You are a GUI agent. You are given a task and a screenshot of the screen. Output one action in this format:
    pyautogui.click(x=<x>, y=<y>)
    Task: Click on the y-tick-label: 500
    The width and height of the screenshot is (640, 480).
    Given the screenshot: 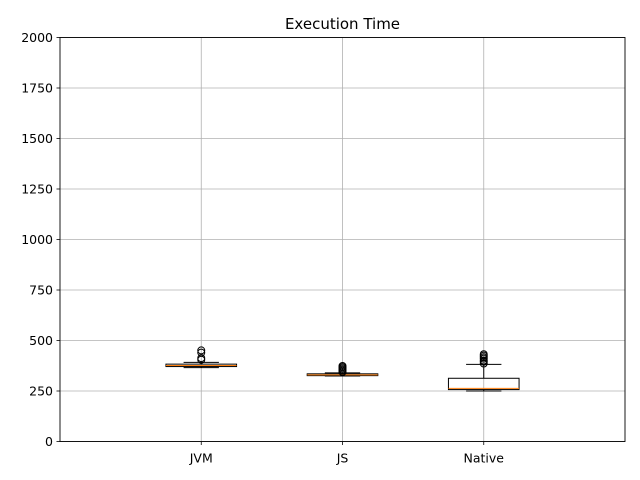 What is the action you would take?
    pyautogui.click(x=41, y=340)
    